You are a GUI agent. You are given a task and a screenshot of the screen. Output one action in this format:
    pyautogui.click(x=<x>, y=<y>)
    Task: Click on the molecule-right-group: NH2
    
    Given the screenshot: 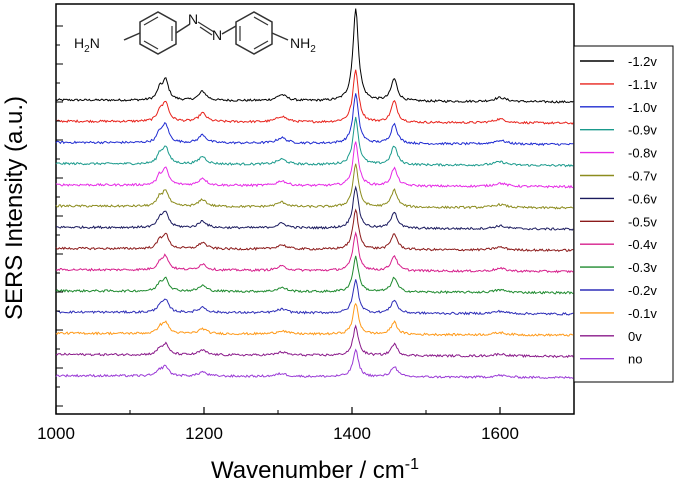 What is the action you would take?
    pyautogui.click(x=303, y=45)
    